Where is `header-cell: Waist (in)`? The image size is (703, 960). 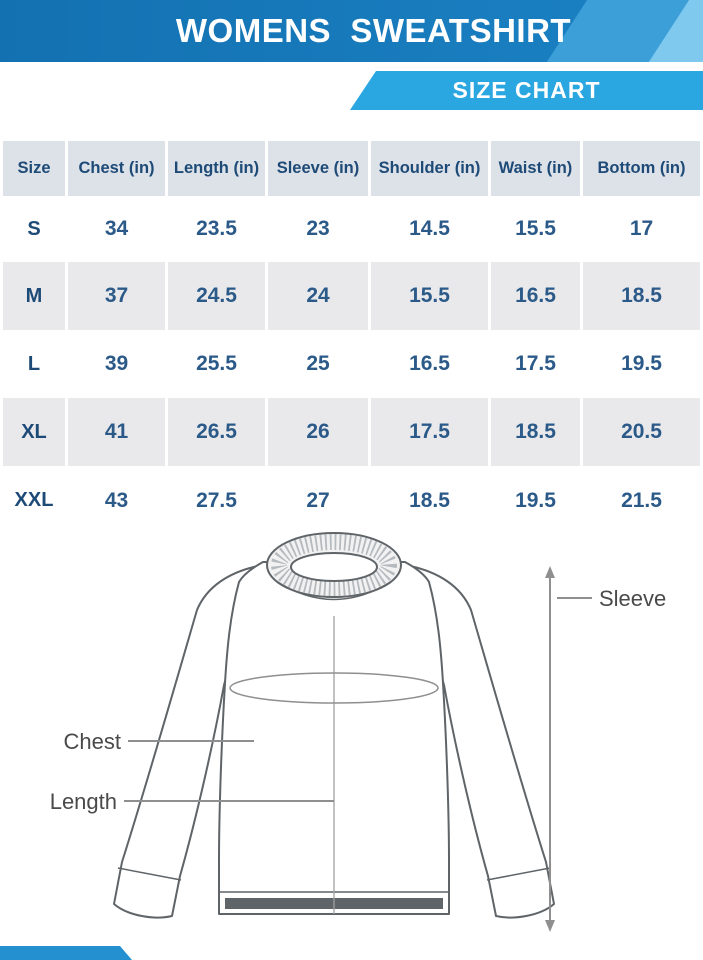
header-cell: Waist (in) is located at coordinates (535, 168).